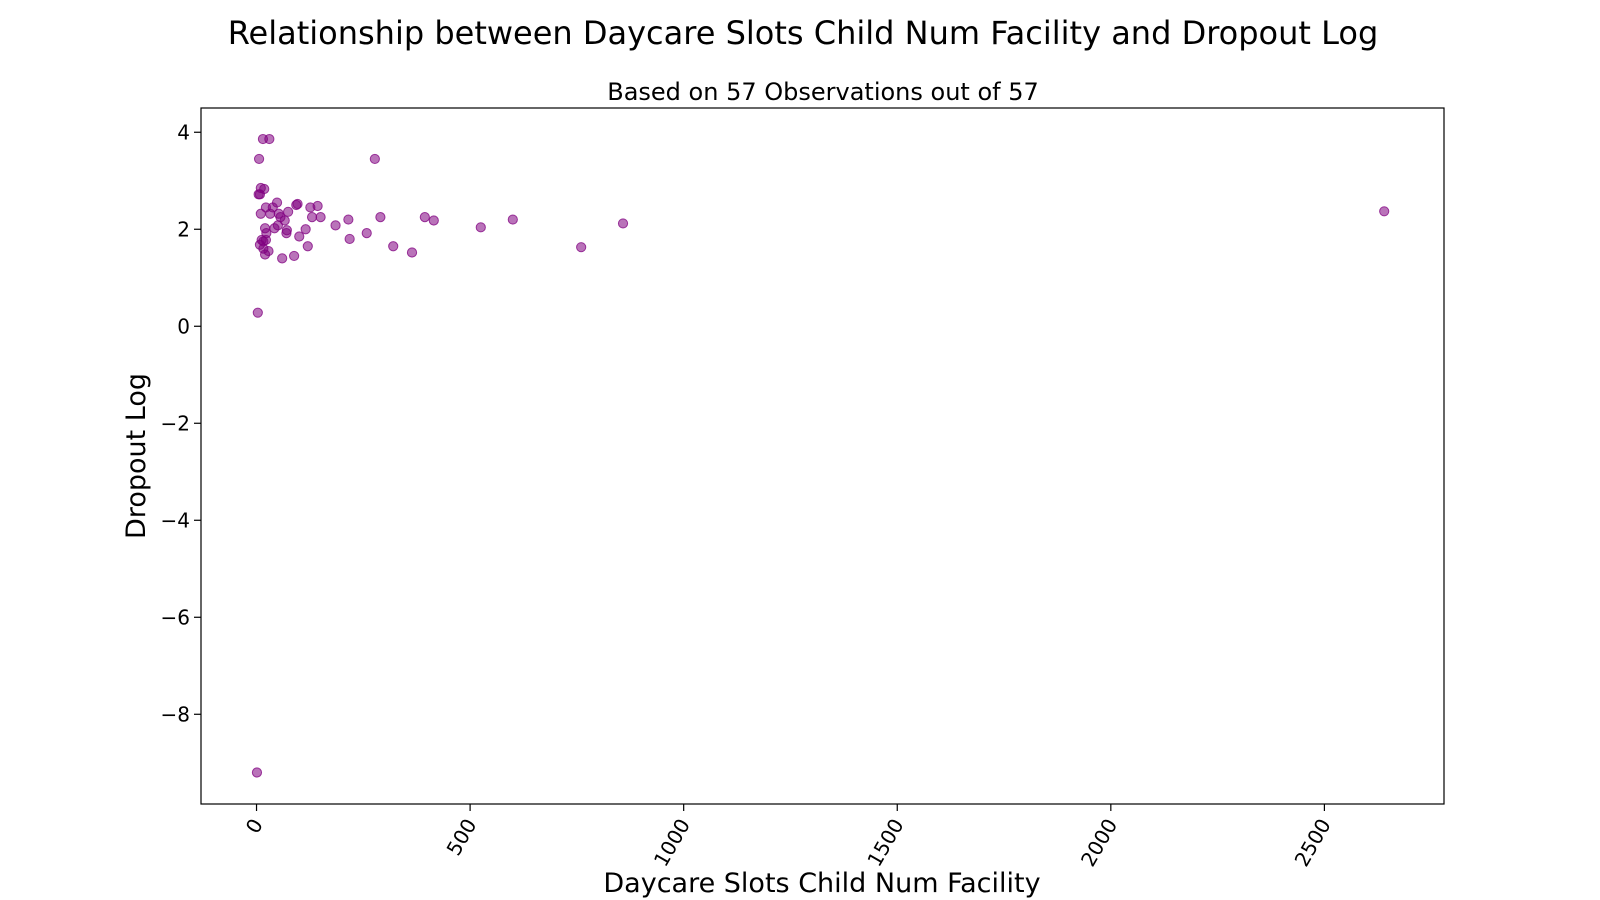 The height and width of the screenshot is (900, 1600). I want to click on x-tick-label: 2500, so click(1312, 843).